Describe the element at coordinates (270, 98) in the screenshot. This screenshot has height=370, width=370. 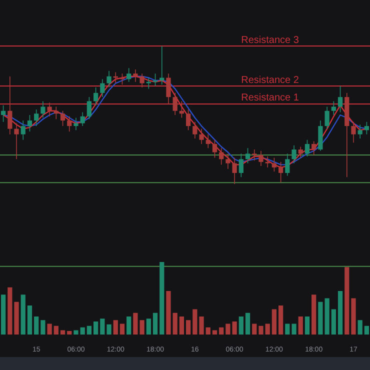
I see `ref-line-label: Resistance 1` at that location.